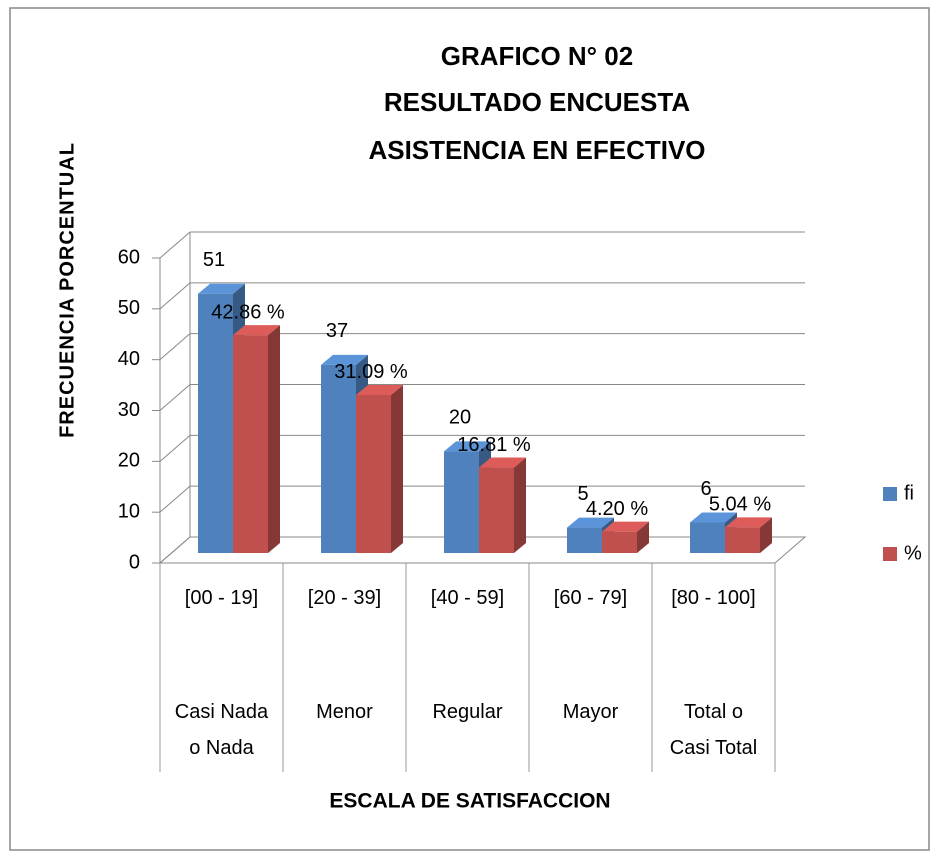 This screenshot has height=859, width=937. I want to click on chart-title: RESULTADO ENCUESTA, so click(537, 102).